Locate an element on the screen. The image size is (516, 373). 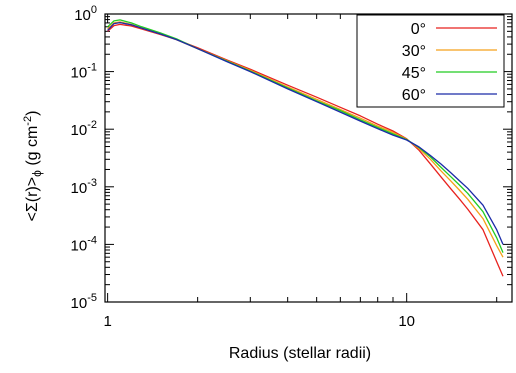
y-tick-label: 10⁻² is located at coordinates (84, 129).